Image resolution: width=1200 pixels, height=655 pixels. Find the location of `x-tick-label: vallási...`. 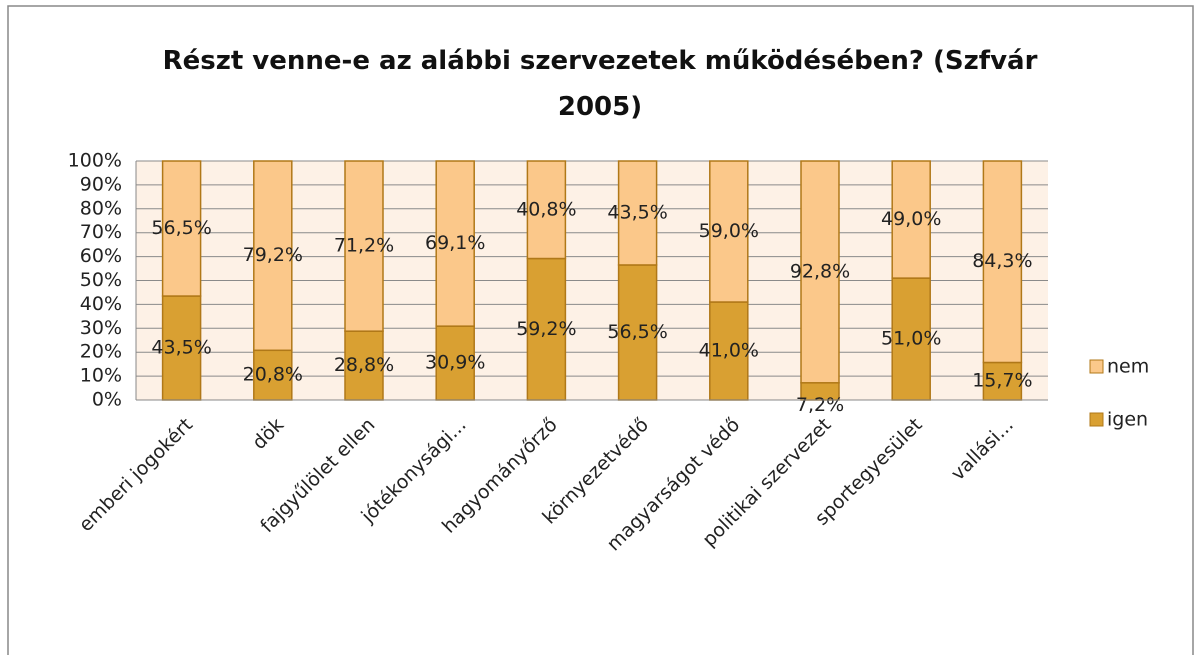

x-tick-label: vallási... is located at coordinates (982, 449).